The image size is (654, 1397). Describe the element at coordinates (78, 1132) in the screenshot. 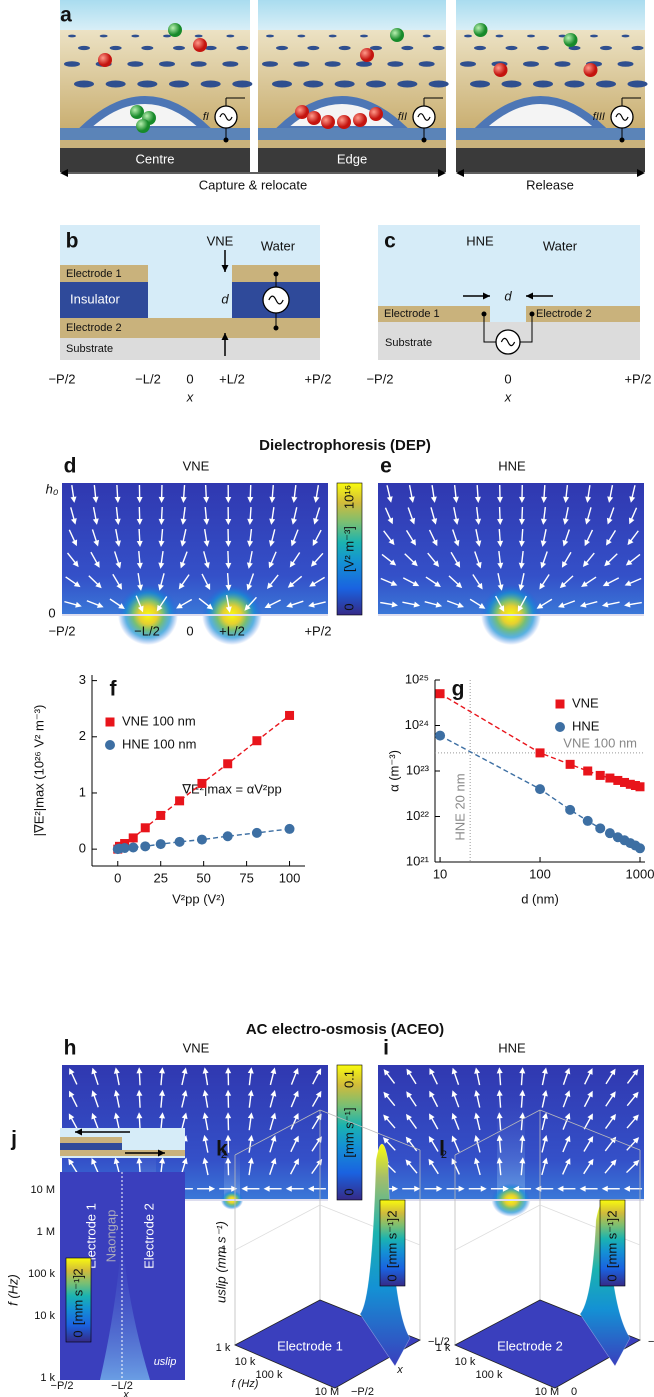

I see `arrow-head` at that location.